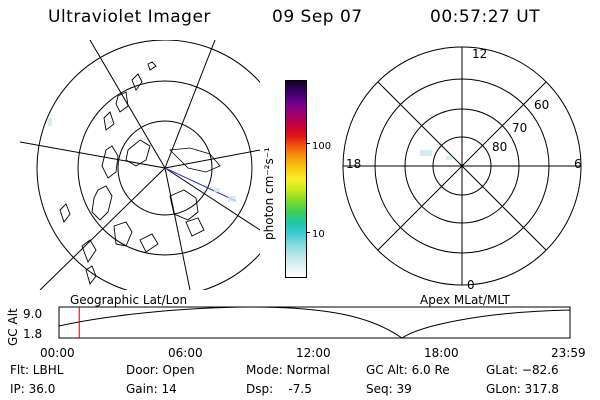 Image resolution: width=600 pixels, height=400 pixels. What do you see at coordinates (441, 353) in the screenshot?
I see `altitude-xtick: 18:00` at bounding box center [441, 353].